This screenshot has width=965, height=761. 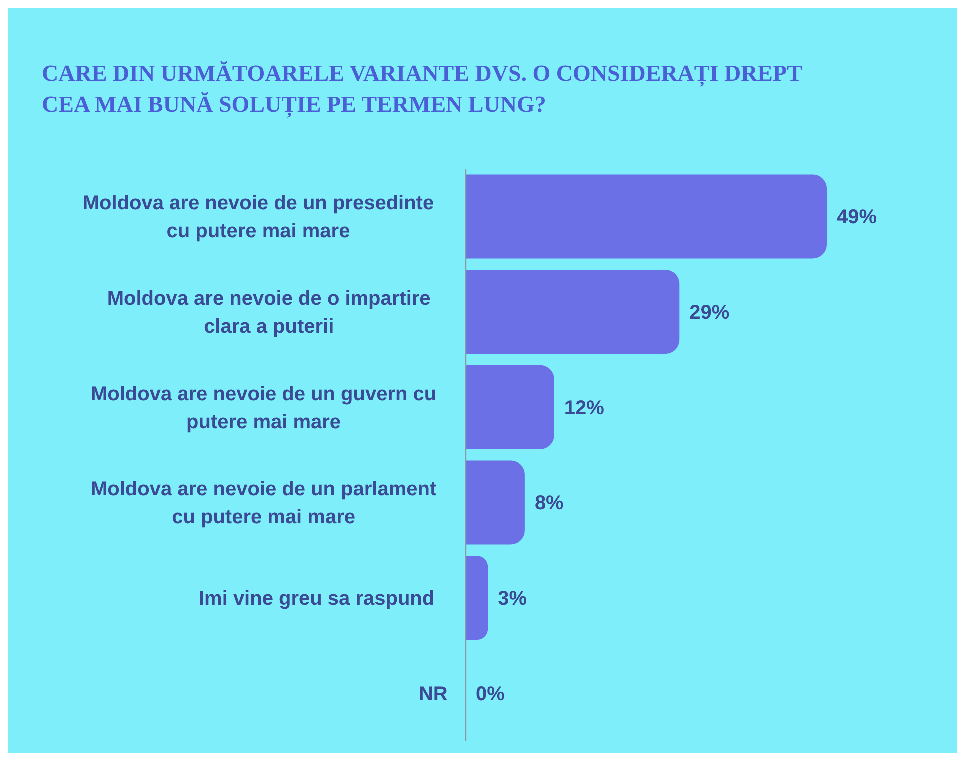 What do you see at coordinates (584, 408) in the screenshot?
I see `data-label: 12%` at bounding box center [584, 408].